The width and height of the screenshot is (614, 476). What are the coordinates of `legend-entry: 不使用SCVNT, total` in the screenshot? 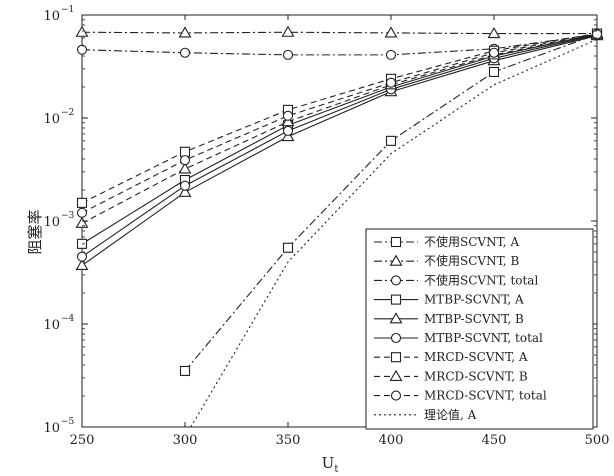 It's located at (456, 279).